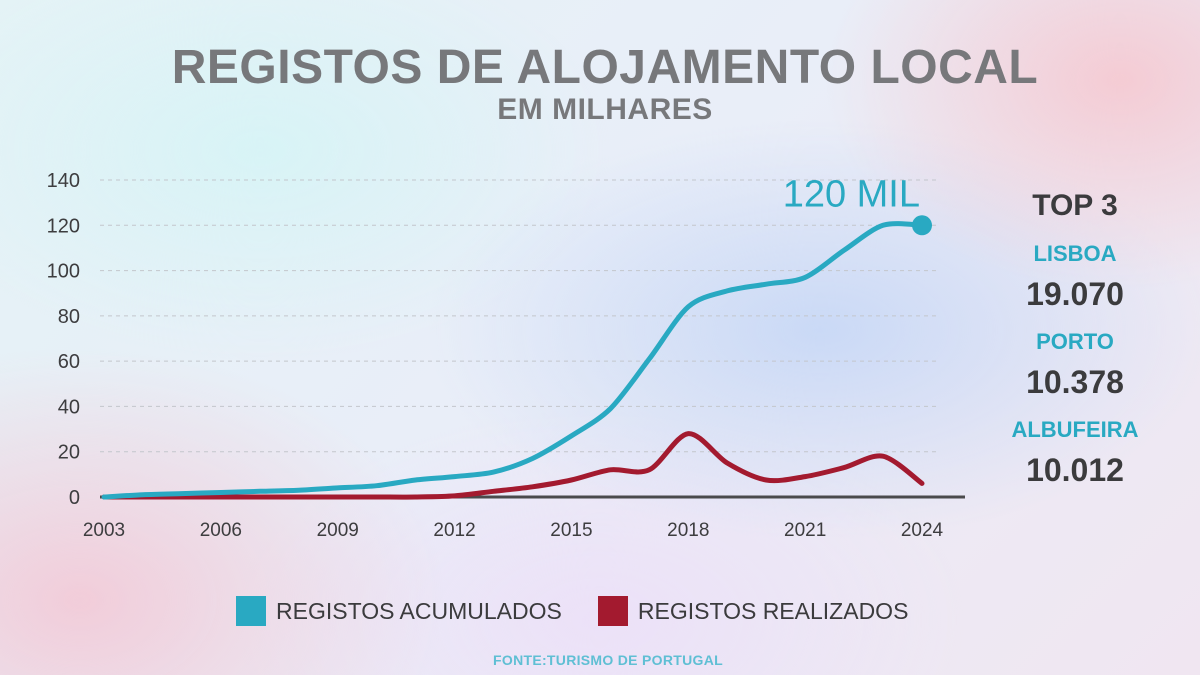  I want to click on top3-item-porto: PORTO 10.378, so click(1075, 365).